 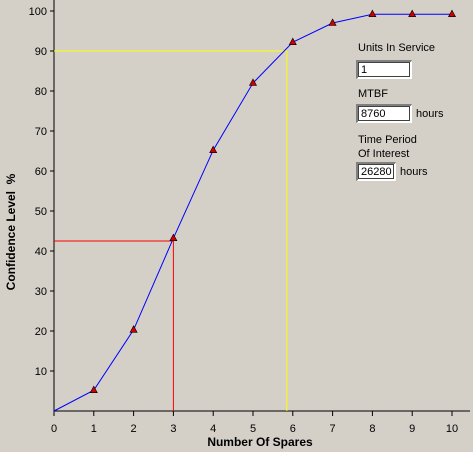 I want to click on x-tick-label: 6, so click(x=293, y=429).